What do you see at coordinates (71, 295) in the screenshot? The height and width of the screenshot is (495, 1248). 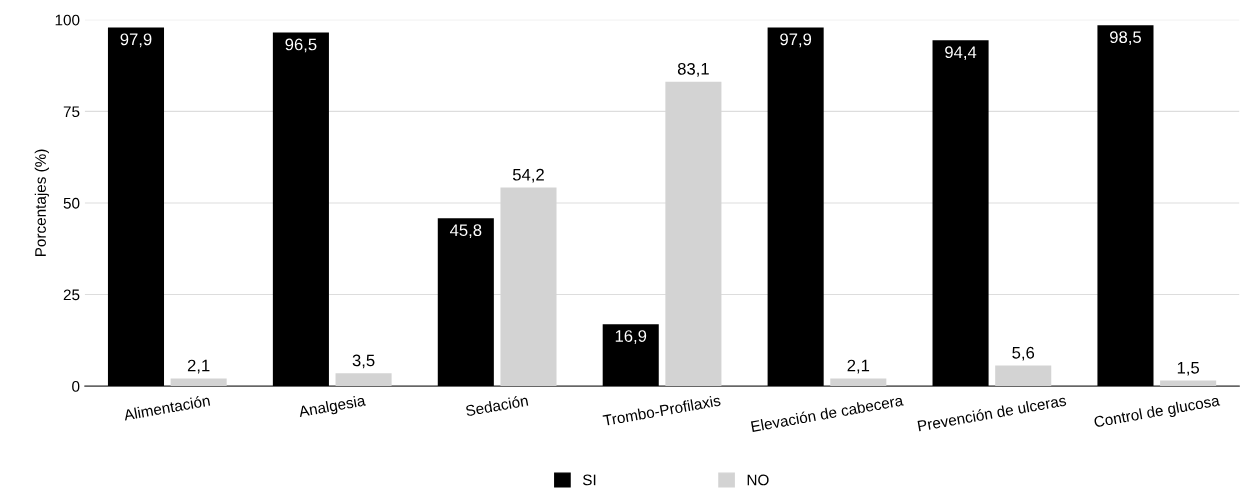 I see `y-tick-label: 25` at bounding box center [71, 295].